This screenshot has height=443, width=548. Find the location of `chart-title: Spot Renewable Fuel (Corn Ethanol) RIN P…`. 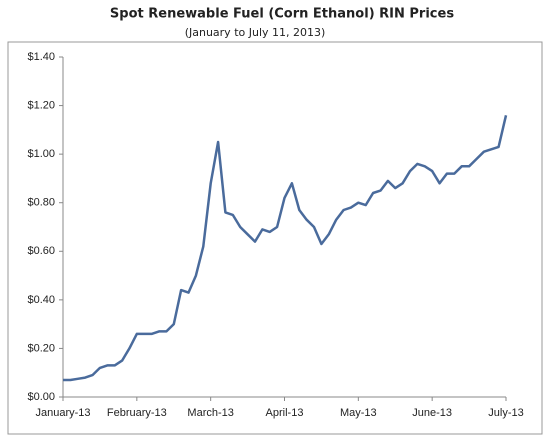

chart-title: Spot Renewable Fuel (Corn Ethanol) RIN P… is located at coordinates (282, 14).